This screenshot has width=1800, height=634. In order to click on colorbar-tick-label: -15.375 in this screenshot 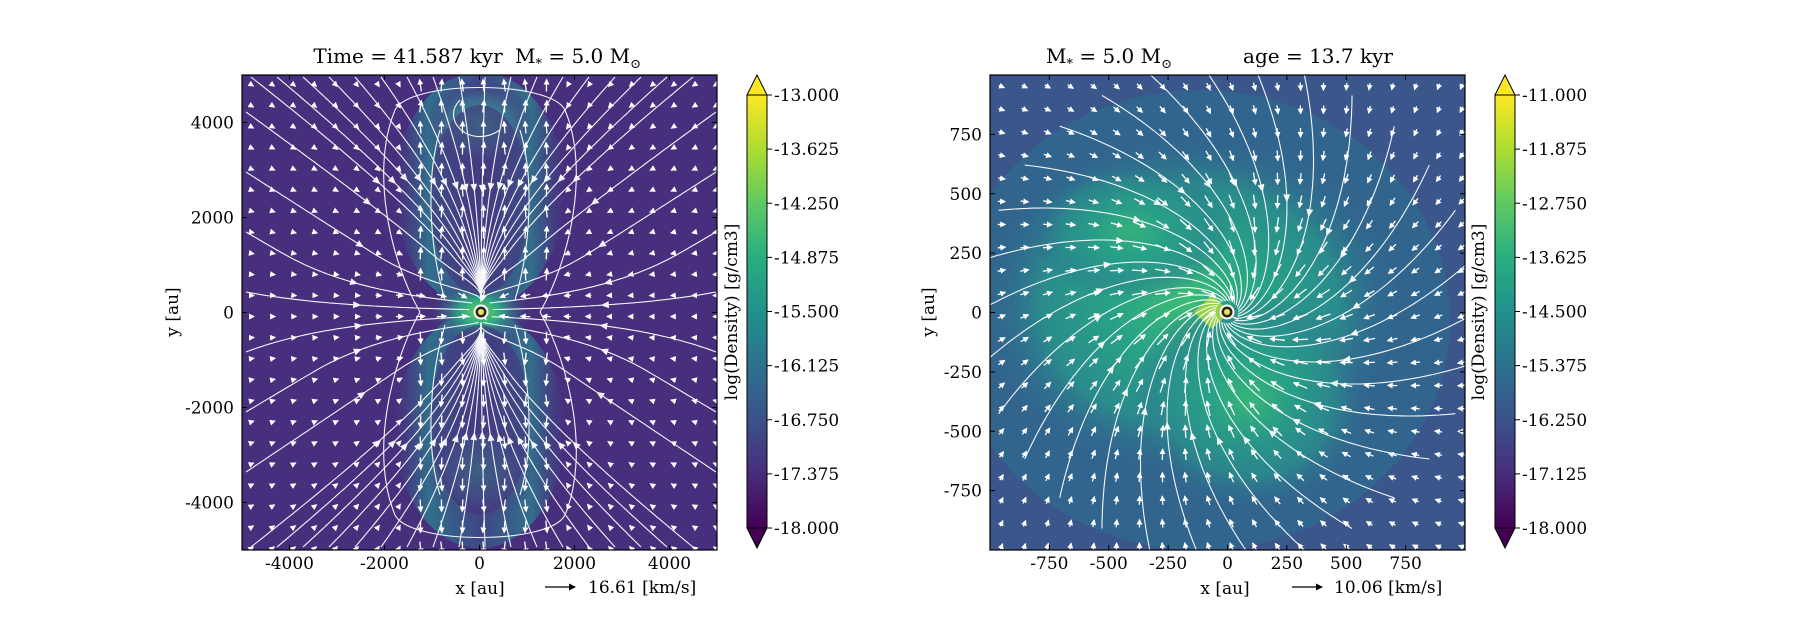, I will do `click(1554, 367)`.